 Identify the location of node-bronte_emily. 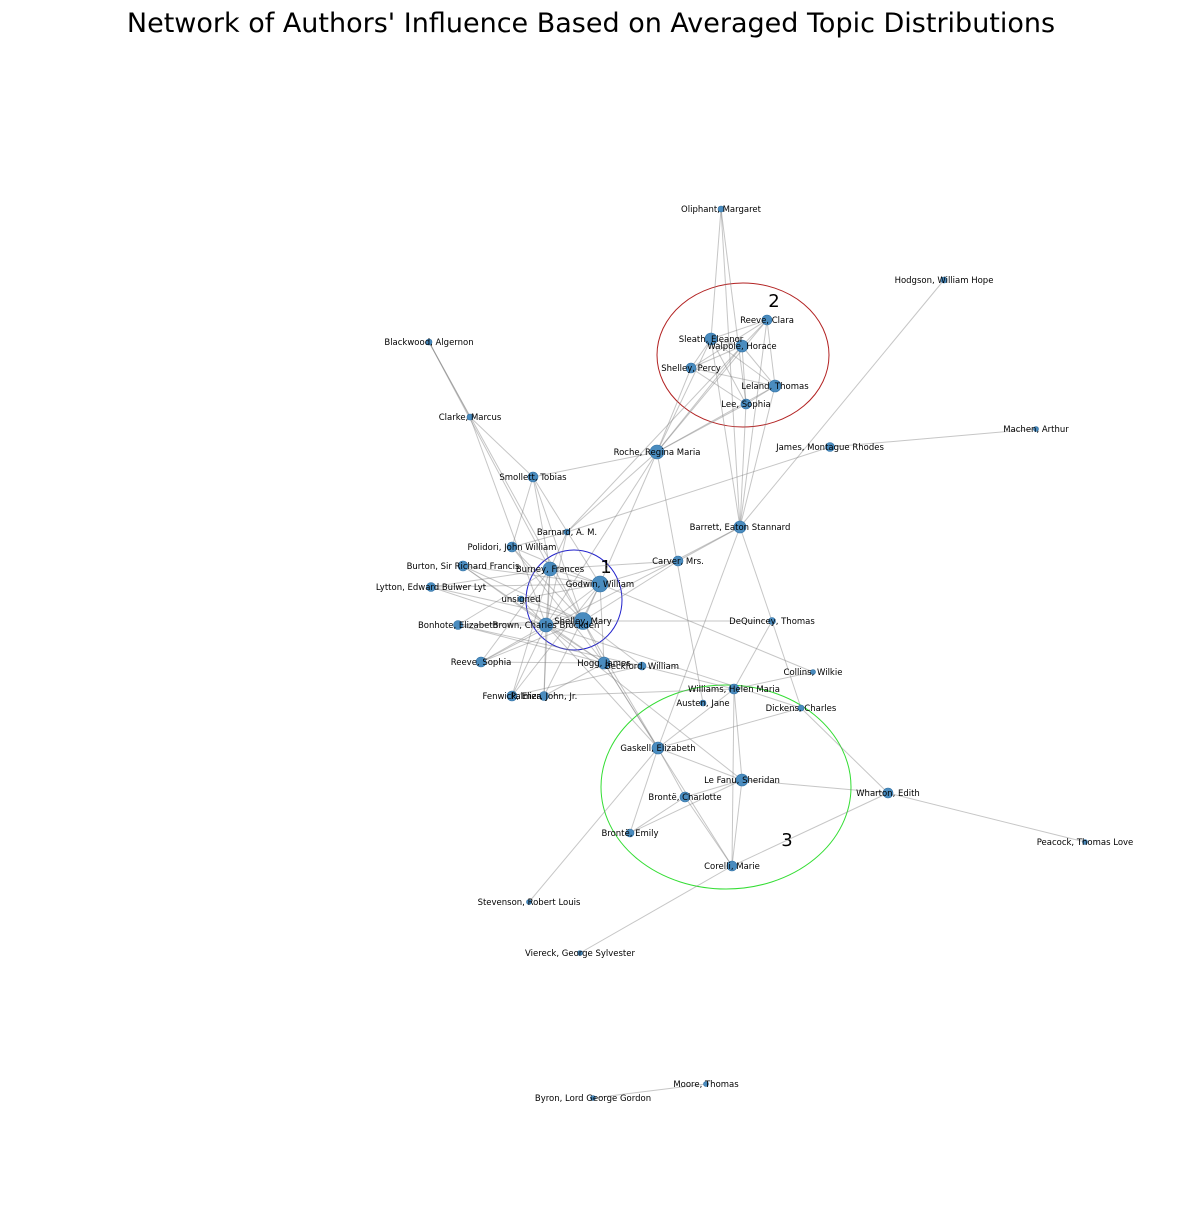
(630, 833).